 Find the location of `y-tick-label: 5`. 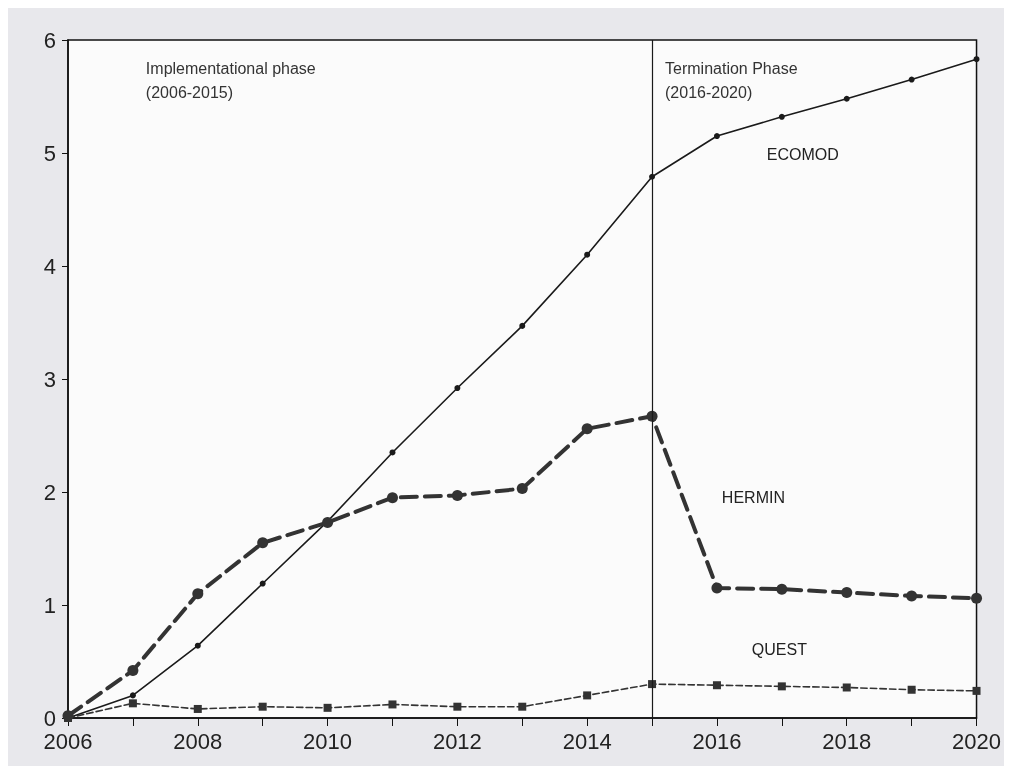

y-tick-label: 5 is located at coordinates (49, 153).